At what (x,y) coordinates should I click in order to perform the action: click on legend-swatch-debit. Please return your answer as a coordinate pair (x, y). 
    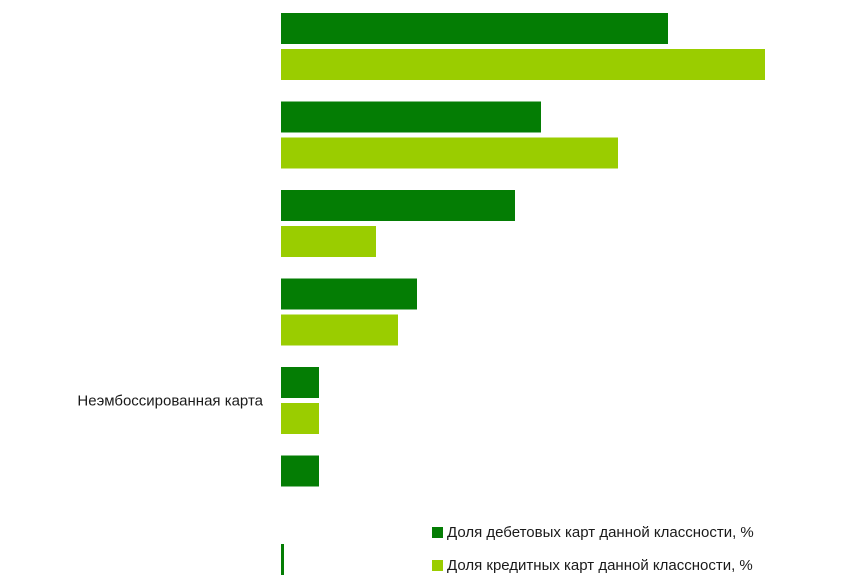
    Looking at the image, I should click on (437, 532).